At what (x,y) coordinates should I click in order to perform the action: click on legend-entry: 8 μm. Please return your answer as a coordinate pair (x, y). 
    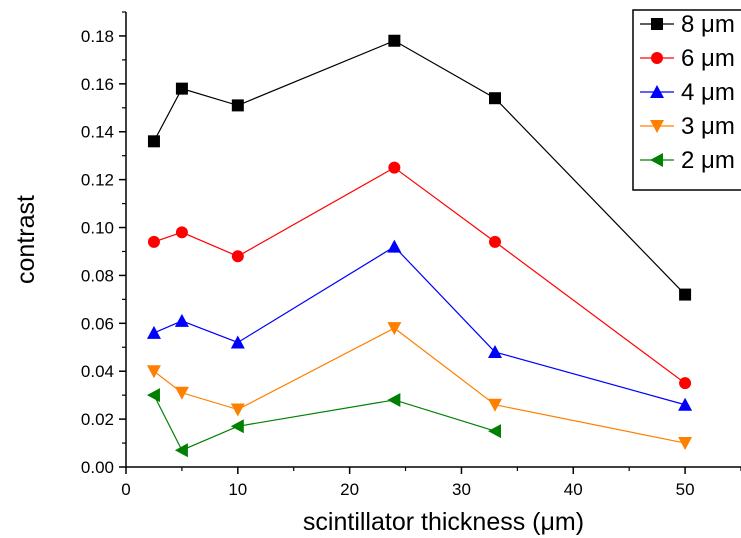
    Looking at the image, I should click on (687, 24).